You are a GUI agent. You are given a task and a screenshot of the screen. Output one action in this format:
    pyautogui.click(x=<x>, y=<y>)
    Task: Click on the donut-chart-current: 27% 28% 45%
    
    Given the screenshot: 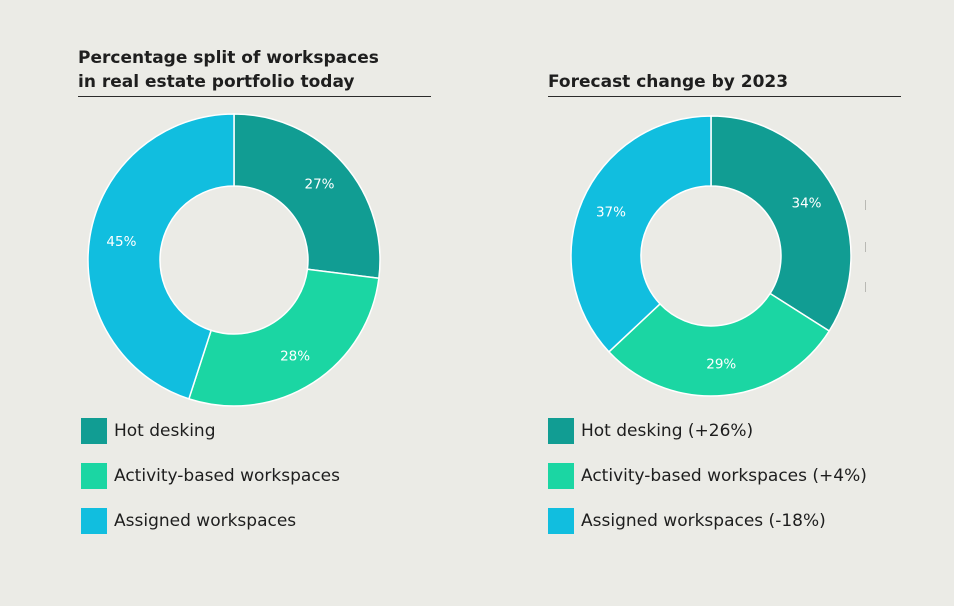 What is the action you would take?
    pyautogui.click(x=234, y=260)
    